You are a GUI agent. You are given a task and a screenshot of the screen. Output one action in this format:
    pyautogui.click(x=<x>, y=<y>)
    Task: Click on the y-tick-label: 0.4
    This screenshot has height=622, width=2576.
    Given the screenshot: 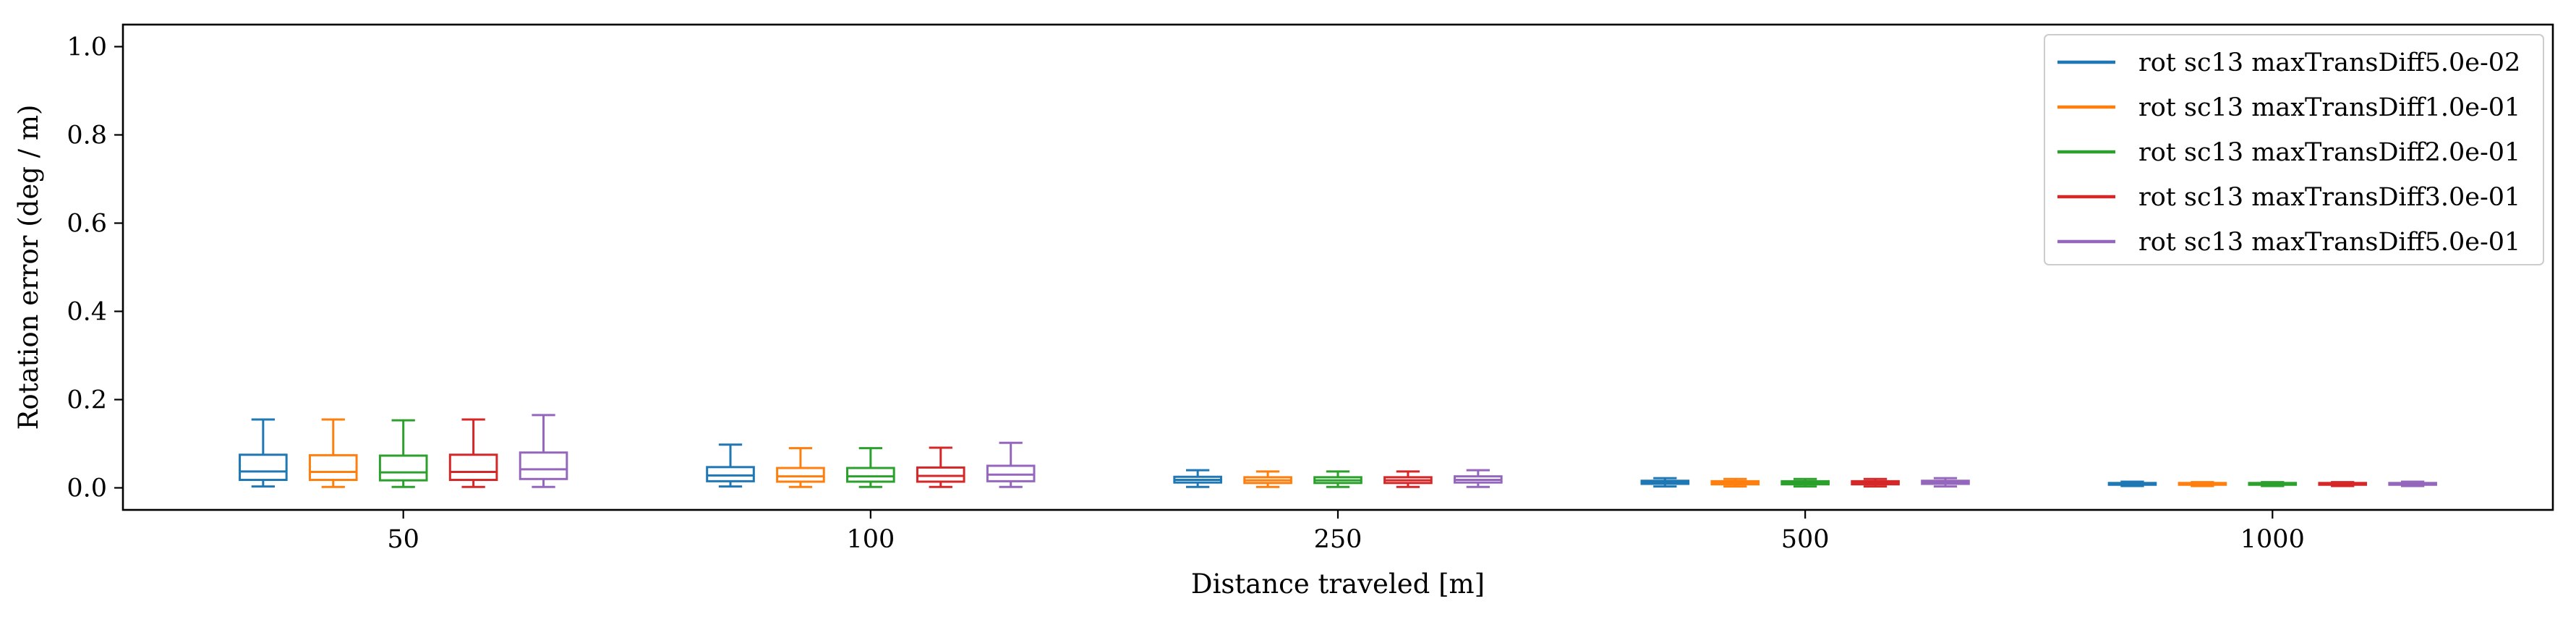 What is the action you would take?
    pyautogui.click(x=87, y=312)
    